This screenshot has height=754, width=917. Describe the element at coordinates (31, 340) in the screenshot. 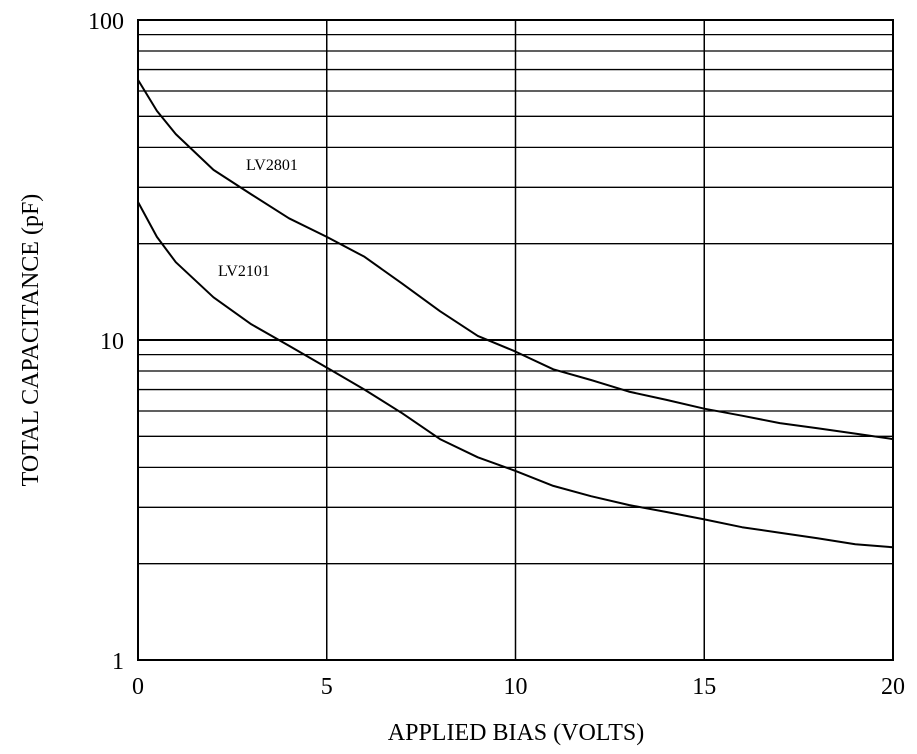

I see `y-axis-title: TOTAL CAPACITANCE (pF)` at that location.